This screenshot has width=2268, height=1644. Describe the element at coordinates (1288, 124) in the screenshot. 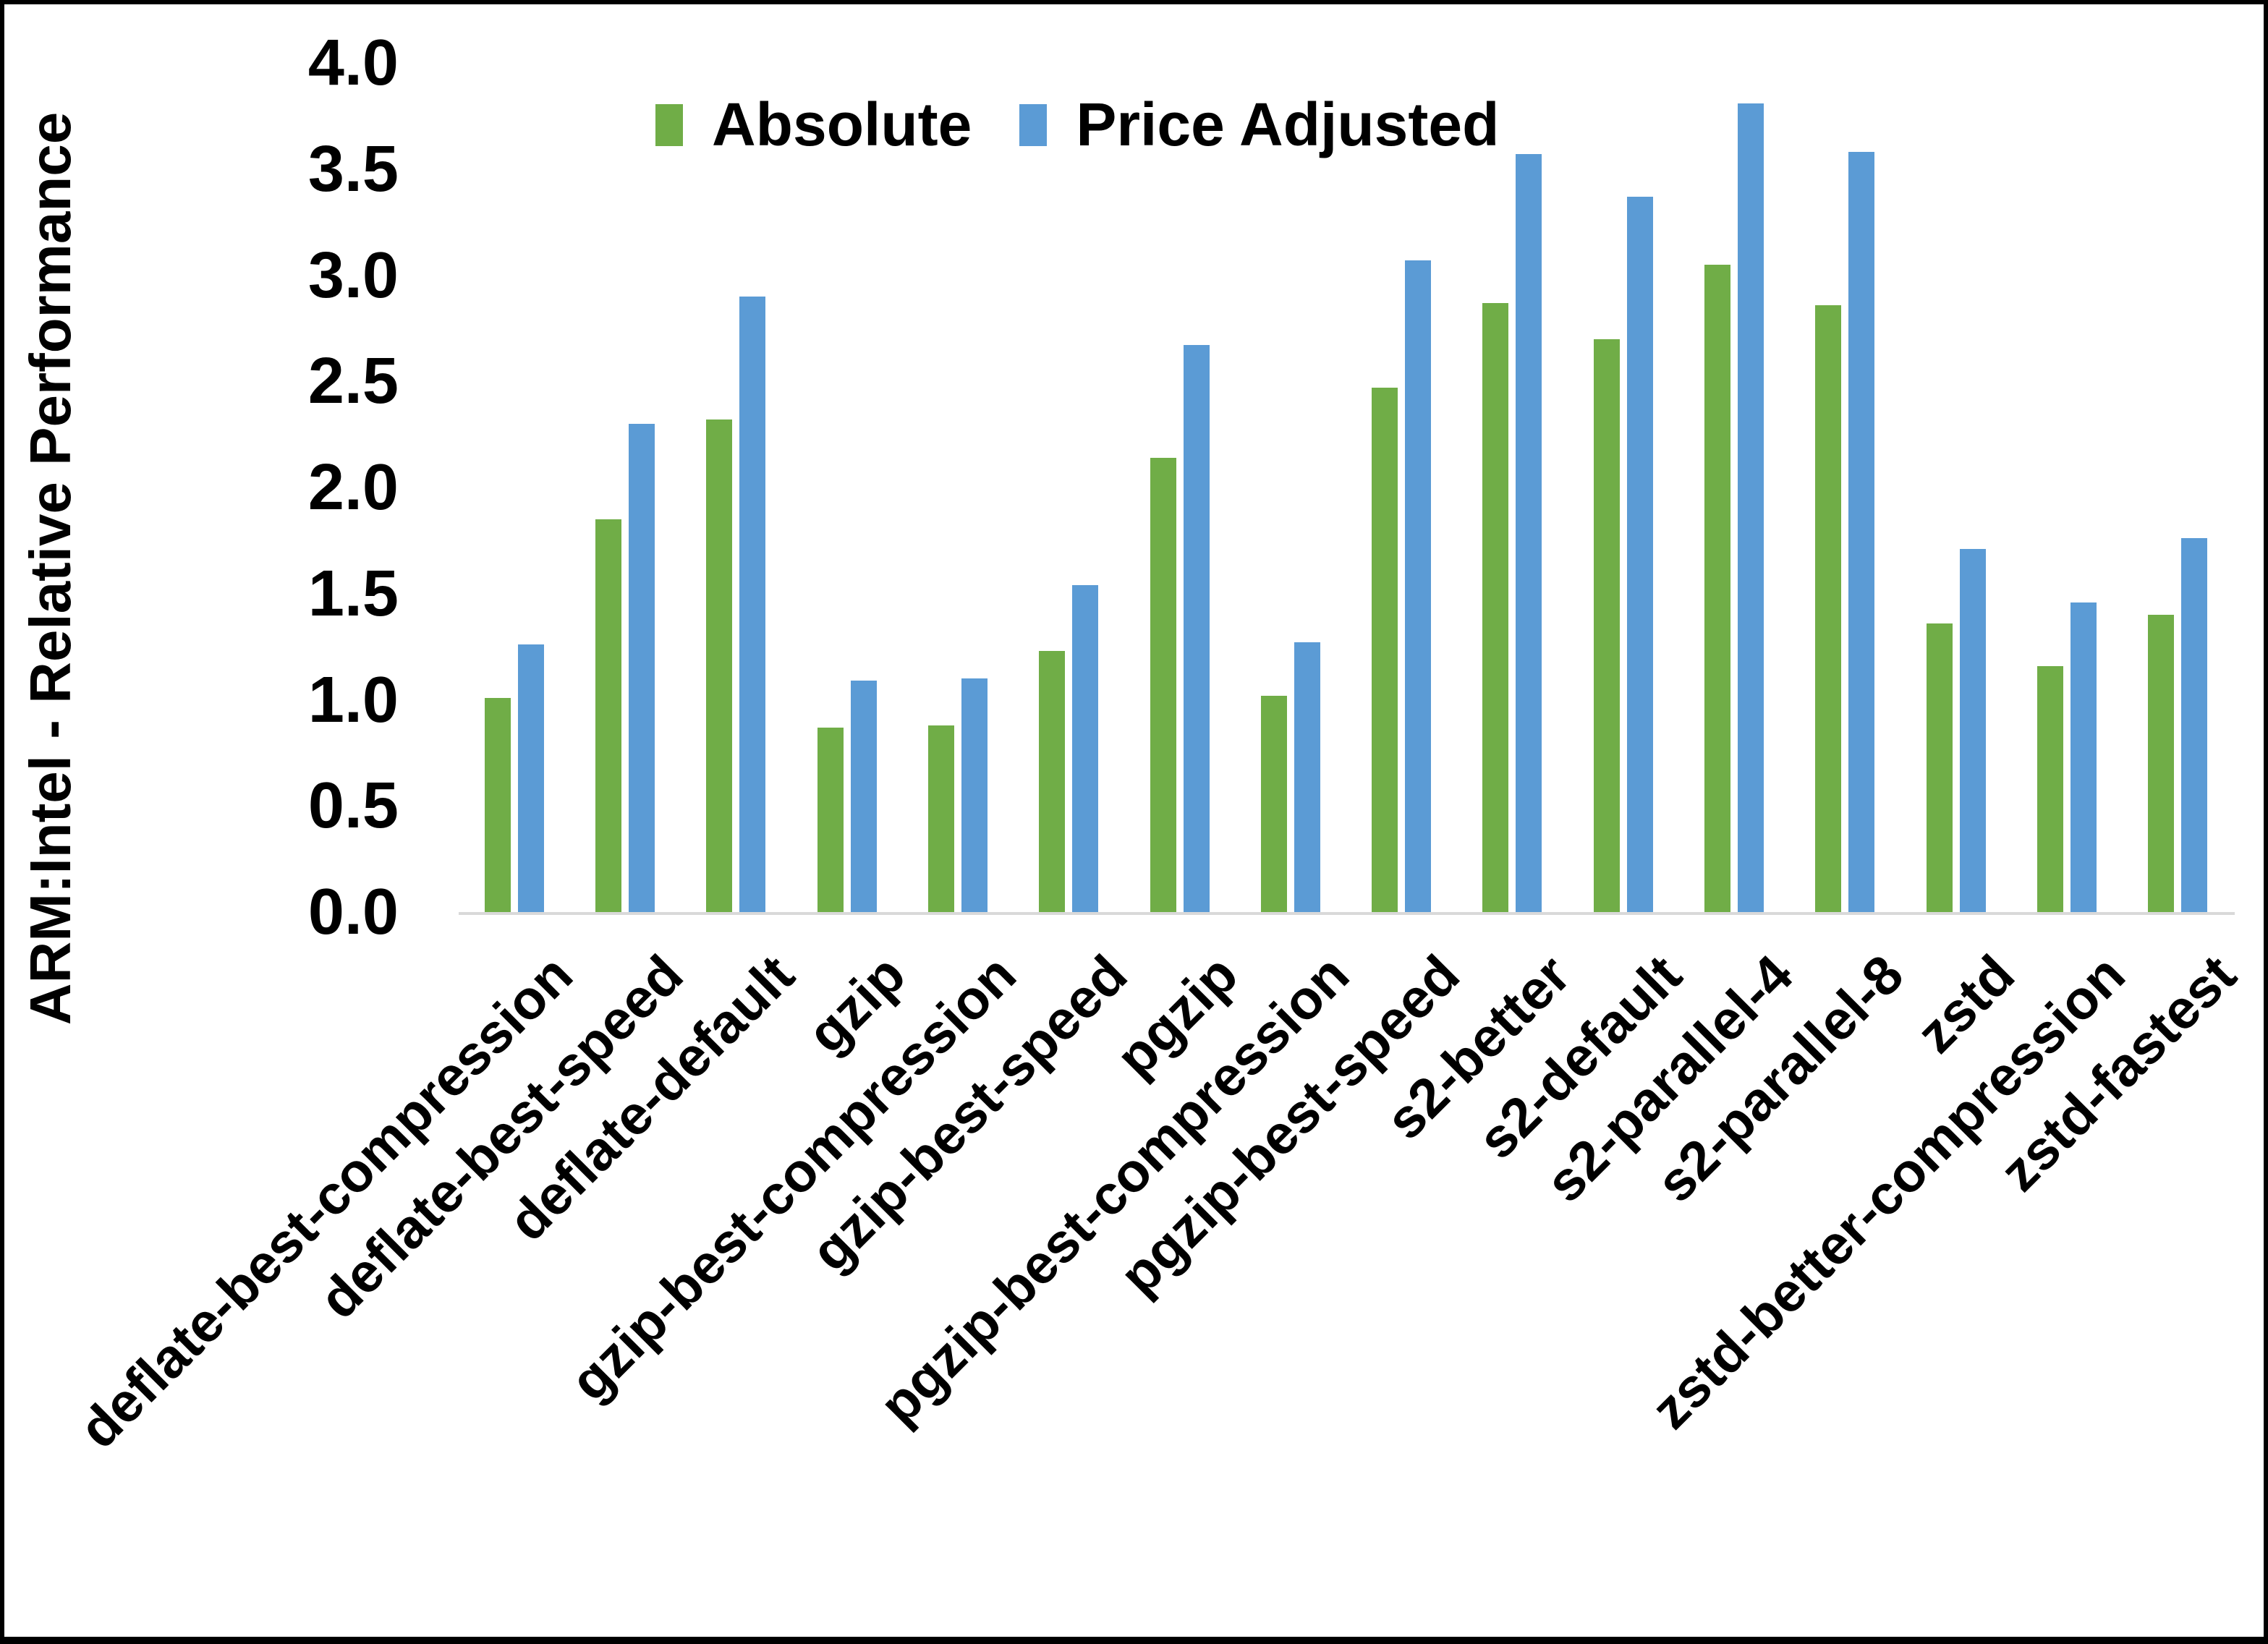

I see `legend-label: Price Adjusted` at that location.